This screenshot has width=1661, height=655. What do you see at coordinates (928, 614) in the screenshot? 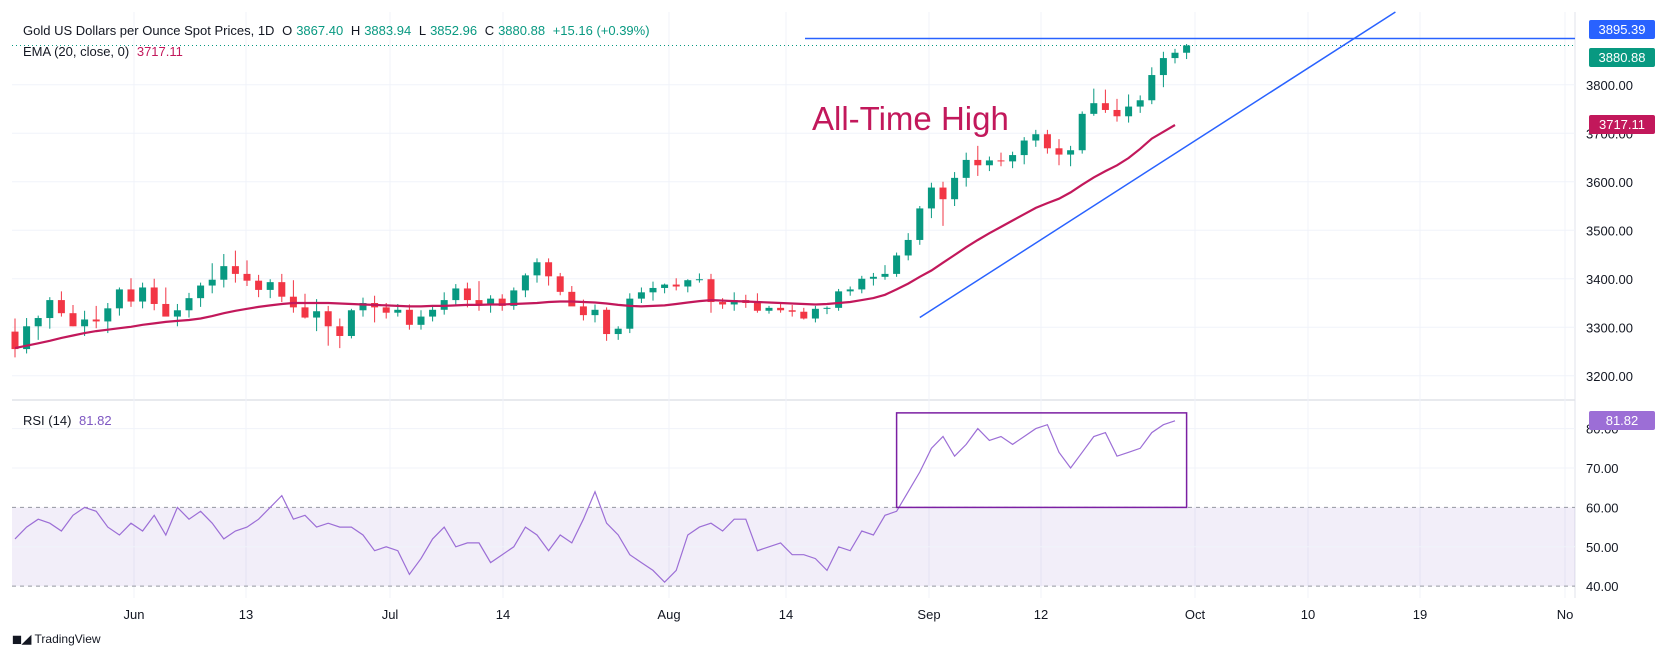
I see `x-tick-label: Sep` at bounding box center [928, 614].